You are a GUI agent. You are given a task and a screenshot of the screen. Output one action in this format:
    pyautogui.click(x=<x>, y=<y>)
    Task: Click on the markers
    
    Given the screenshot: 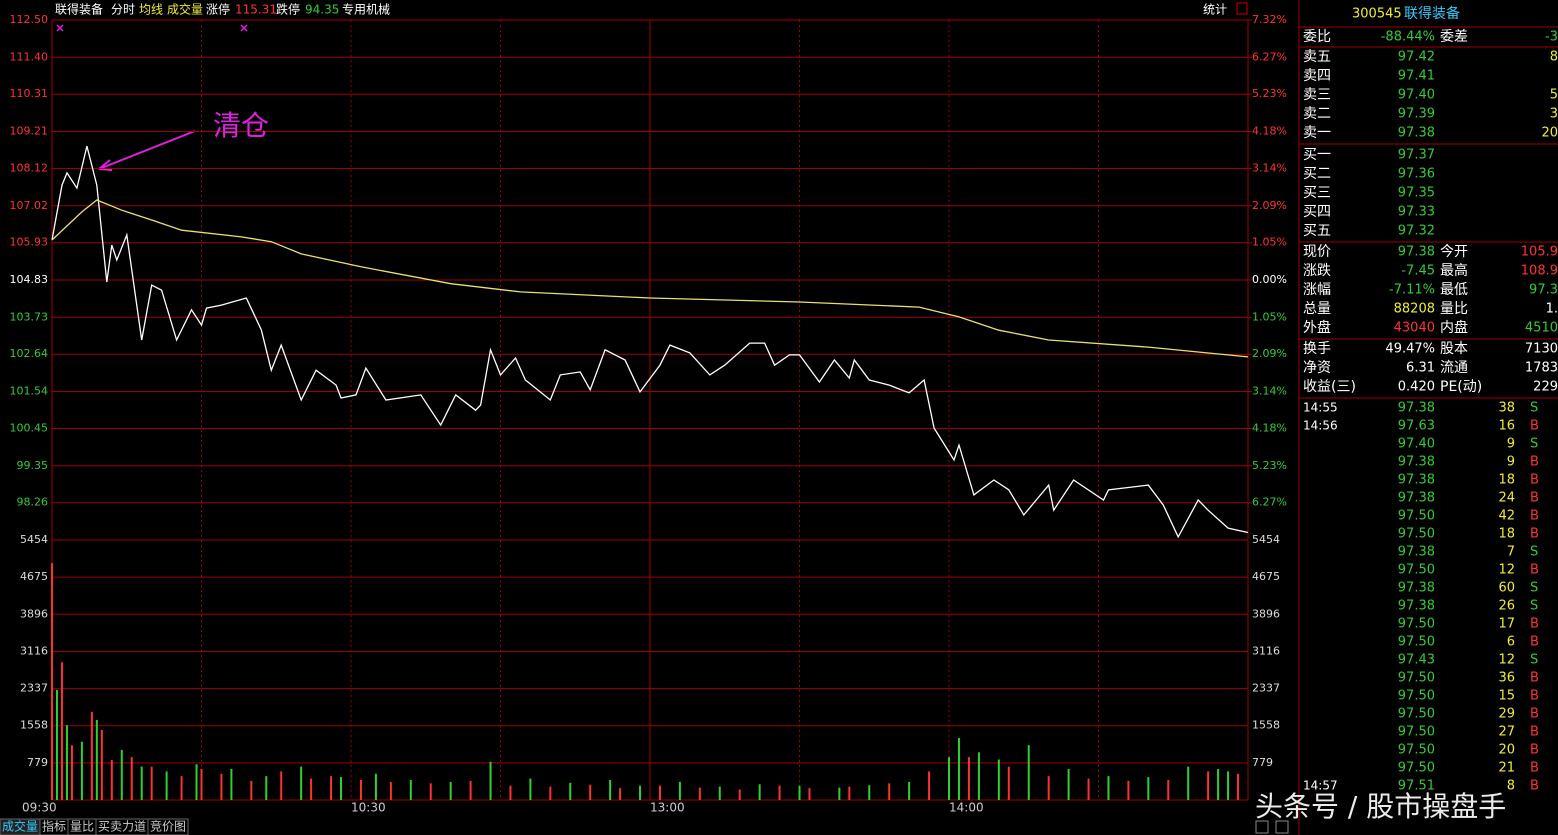 What is the action you would take?
    pyautogui.click(x=152, y=28)
    